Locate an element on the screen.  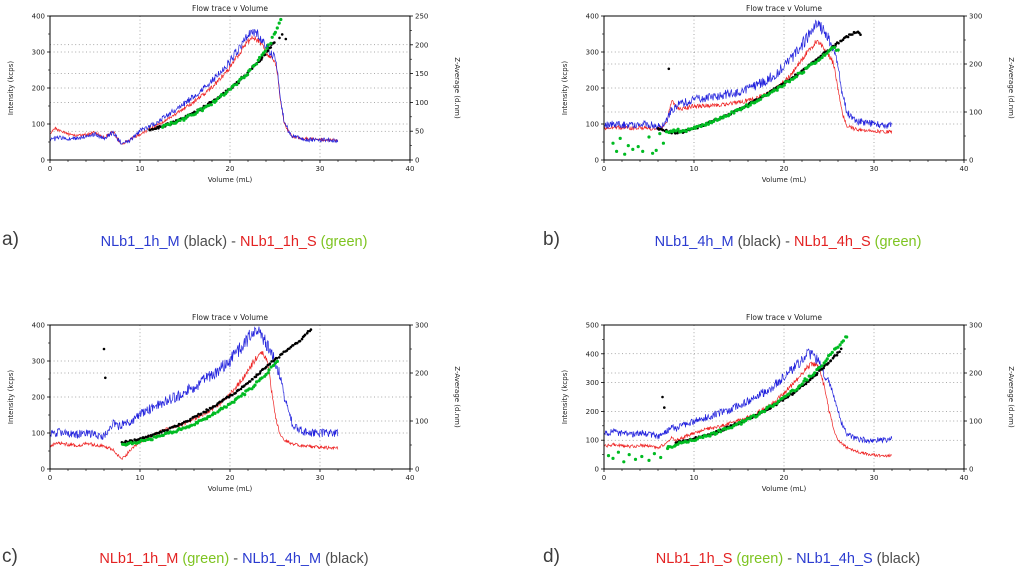
panel-caption-c: NLb1_1h_M (green) - NLb1_4h_M (black) is located at coordinates (233, 559).